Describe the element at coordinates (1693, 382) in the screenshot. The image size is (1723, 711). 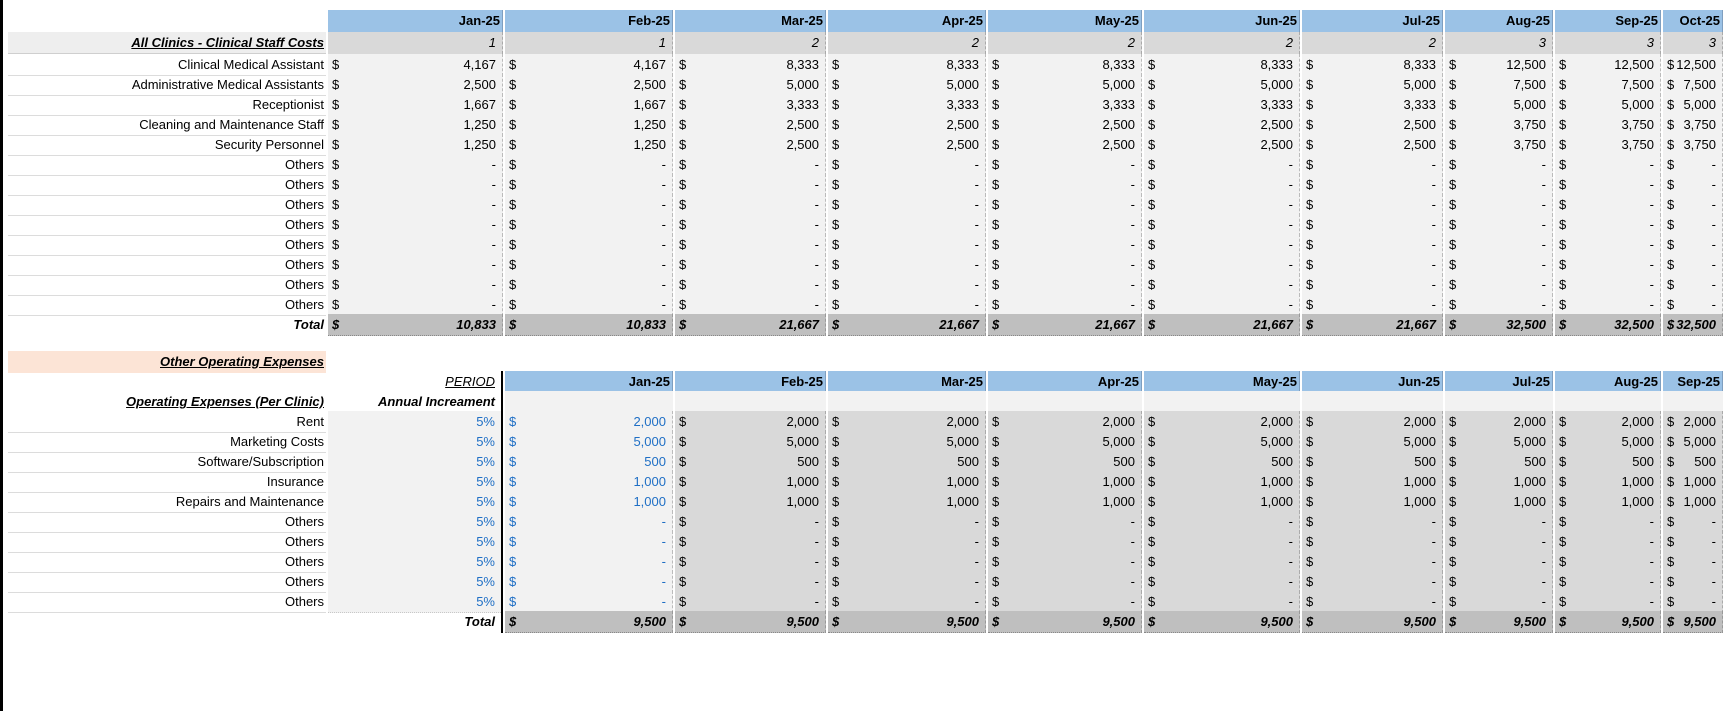
I see `month-header-cell: Sep-25` at that location.